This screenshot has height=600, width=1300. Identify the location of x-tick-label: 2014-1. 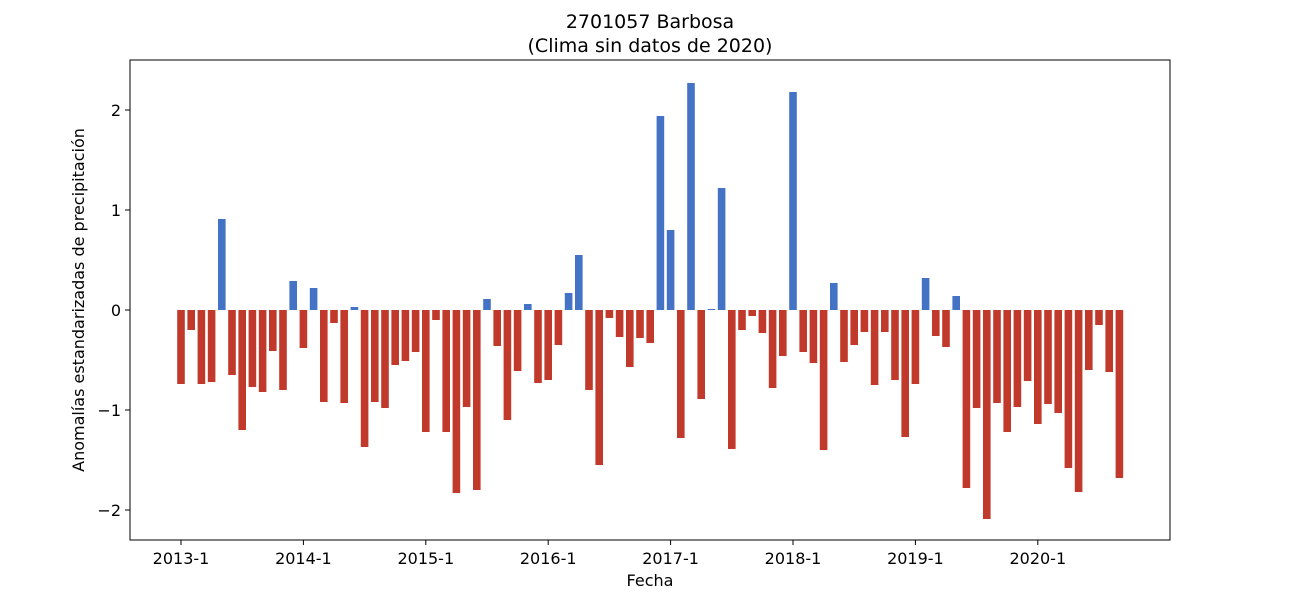
(303, 558).